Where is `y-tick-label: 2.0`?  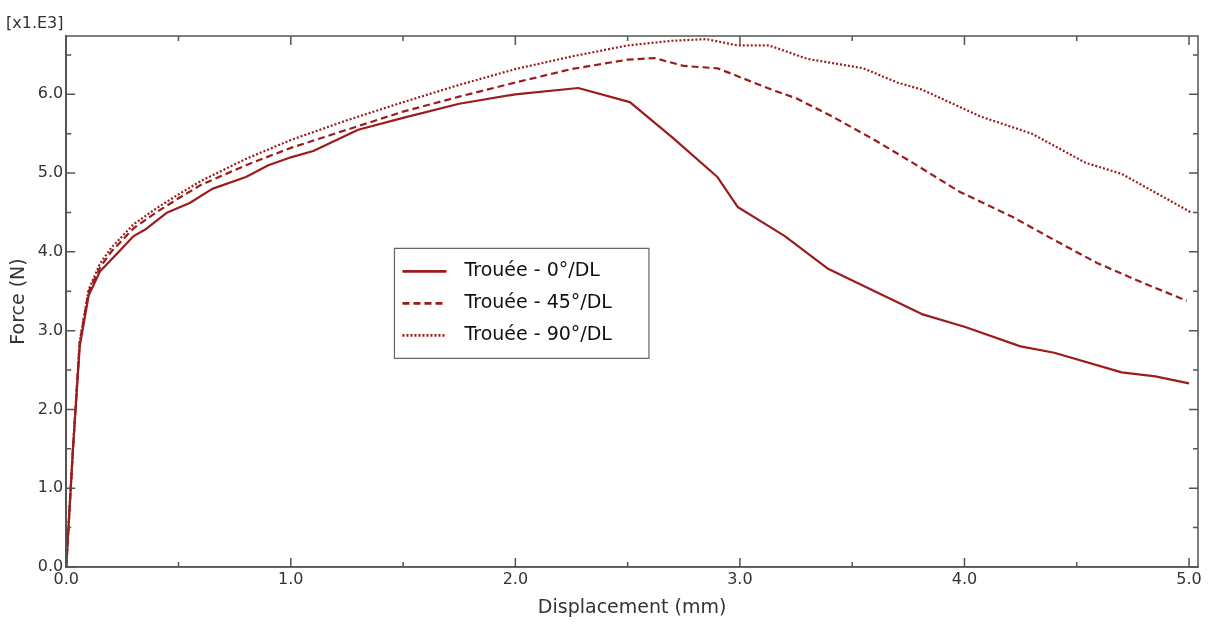 y-tick-label: 2.0 is located at coordinates (50, 408).